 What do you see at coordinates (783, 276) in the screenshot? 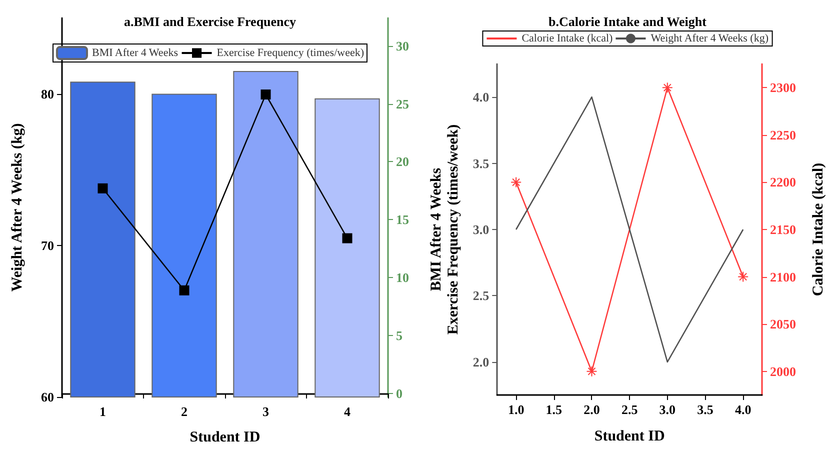
I see `y2-tick-label: 2100` at bounding box center [783, 276].